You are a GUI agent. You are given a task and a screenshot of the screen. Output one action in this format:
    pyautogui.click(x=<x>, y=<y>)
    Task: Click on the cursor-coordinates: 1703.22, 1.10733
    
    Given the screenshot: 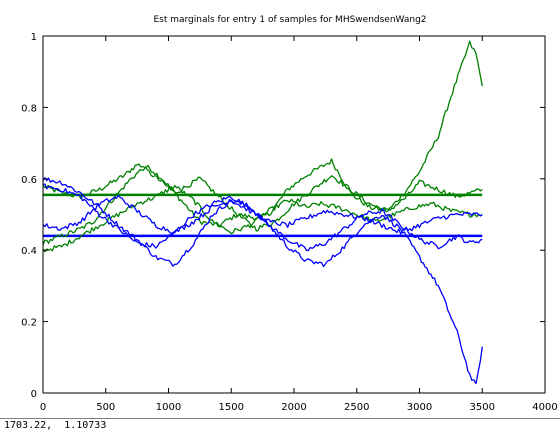 What is the action you would take?
    pyautogui.click(x=55, y=425)
    